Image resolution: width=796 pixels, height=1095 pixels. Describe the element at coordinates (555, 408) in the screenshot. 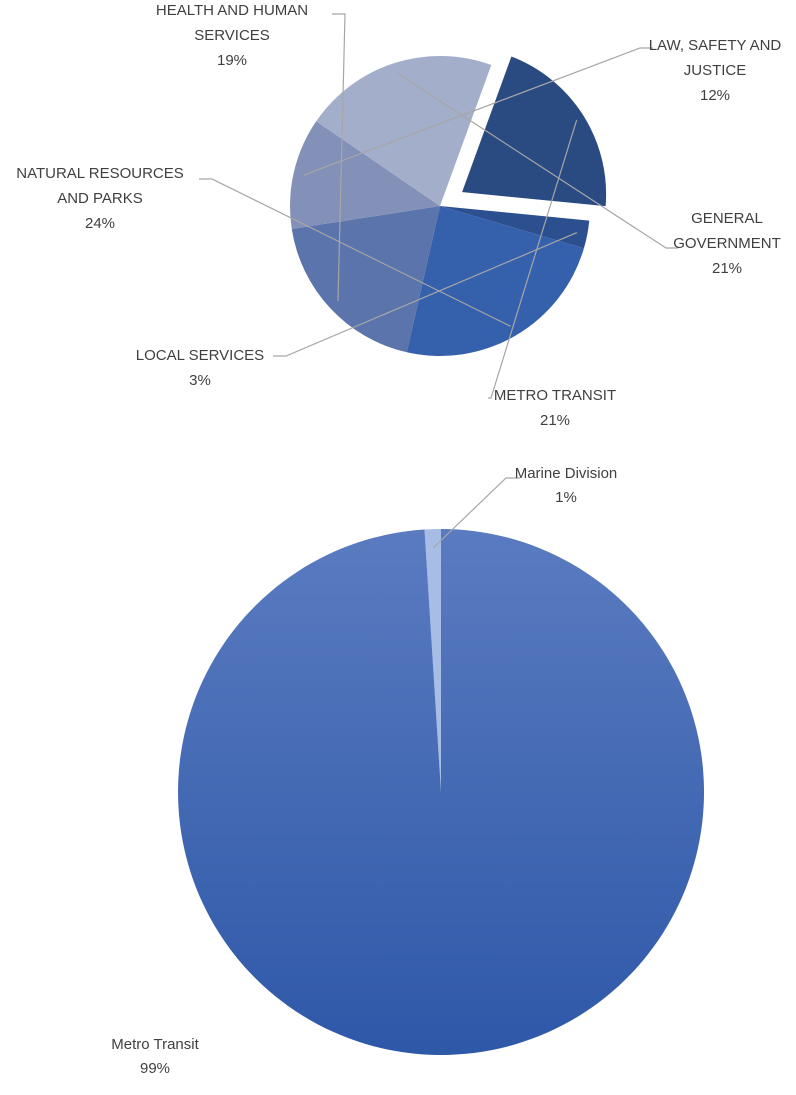

I see `pie1-label-metro-transit: METRO TRANSIT 21%` at that location.